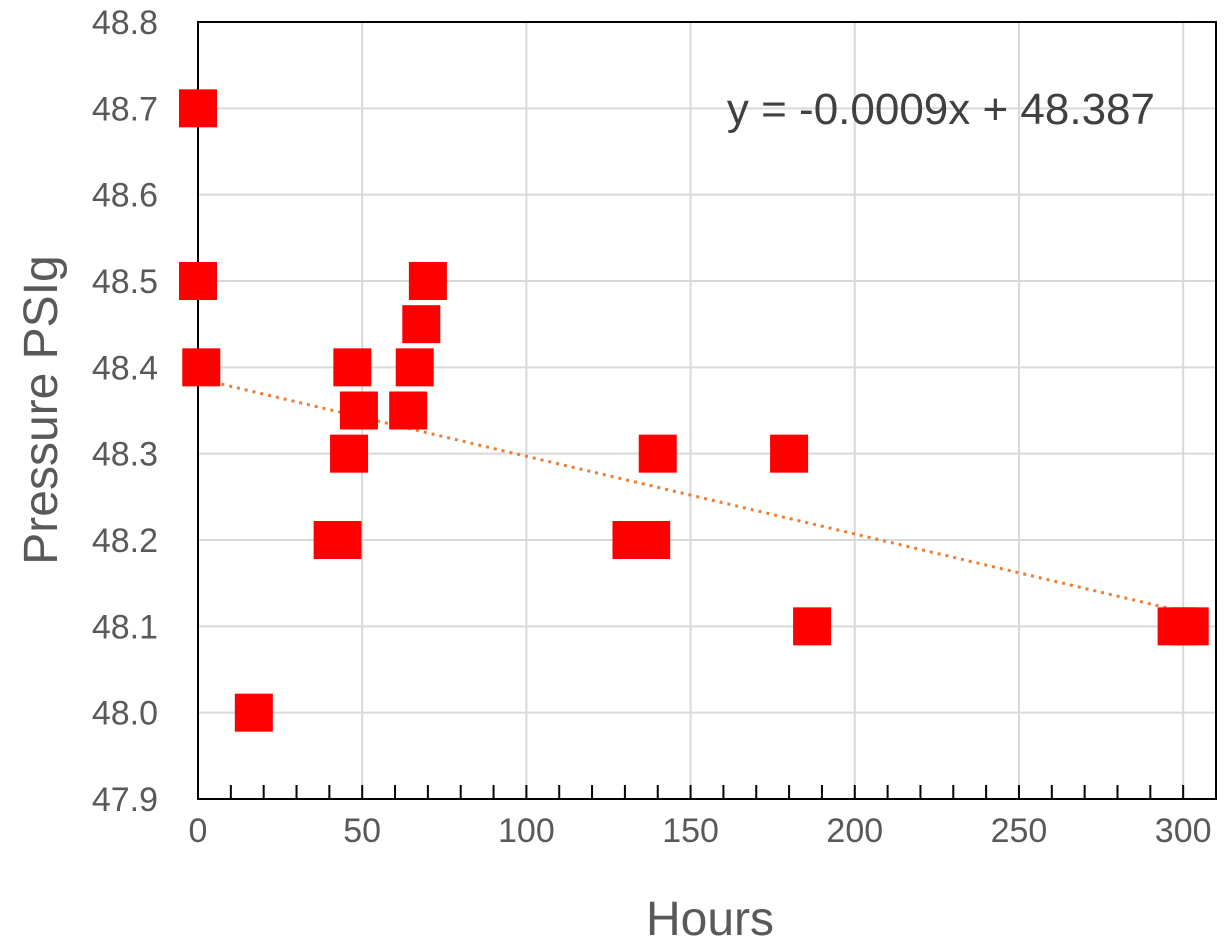  I want to click on x-axis-minor-ticks, so click(707, 792).